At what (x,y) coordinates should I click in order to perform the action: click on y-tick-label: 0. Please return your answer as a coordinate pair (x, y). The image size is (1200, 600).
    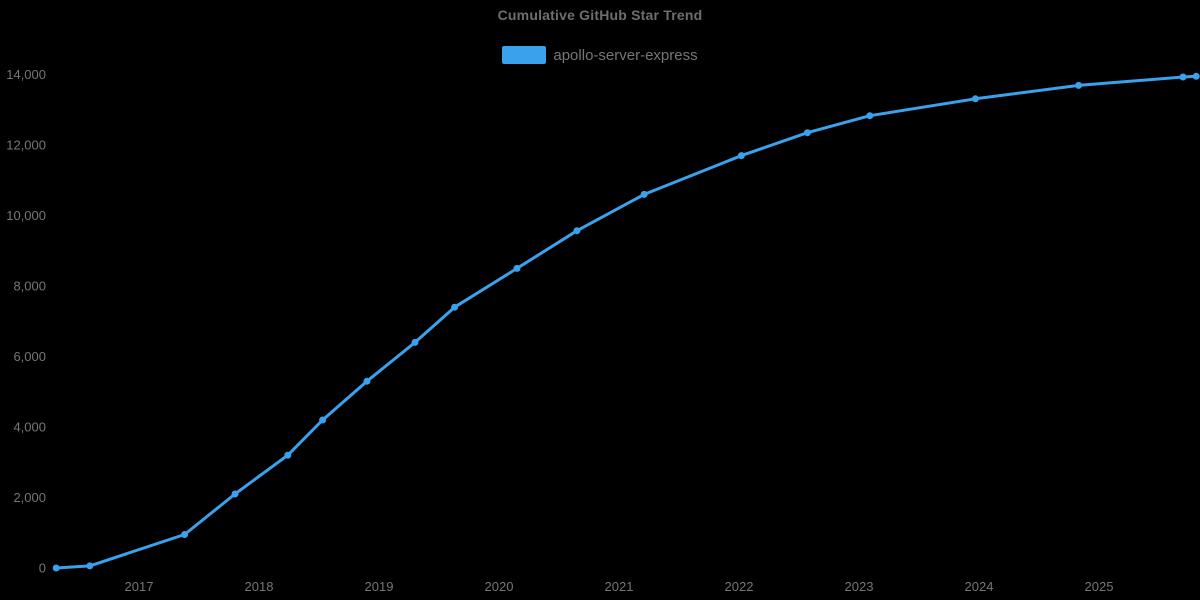
    Looking at the image, I should click on (42, 568).